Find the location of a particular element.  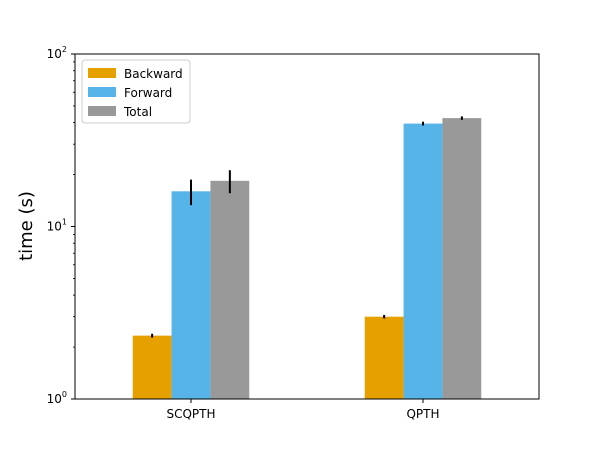

y-tick-label: 10¹ is located at coordinates (57, 226).